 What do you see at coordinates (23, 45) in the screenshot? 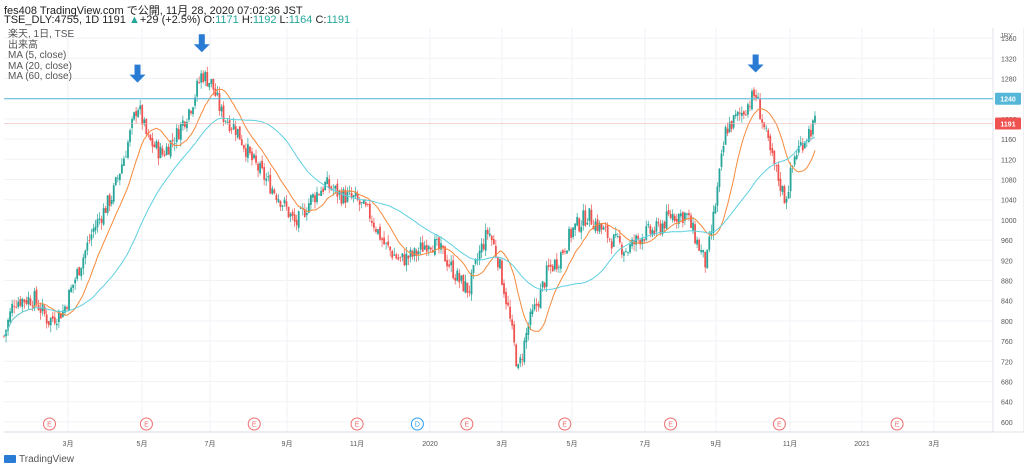
I see `legend-volume: 出来高` at bounding box center [23, 45].